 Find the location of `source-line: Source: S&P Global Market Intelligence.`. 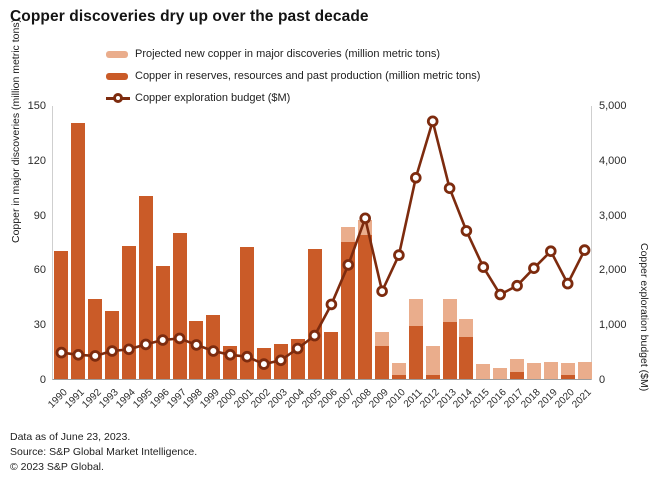

source-line: Source: S&P Global Market Intelligence. is located at coordinates (104, 452).